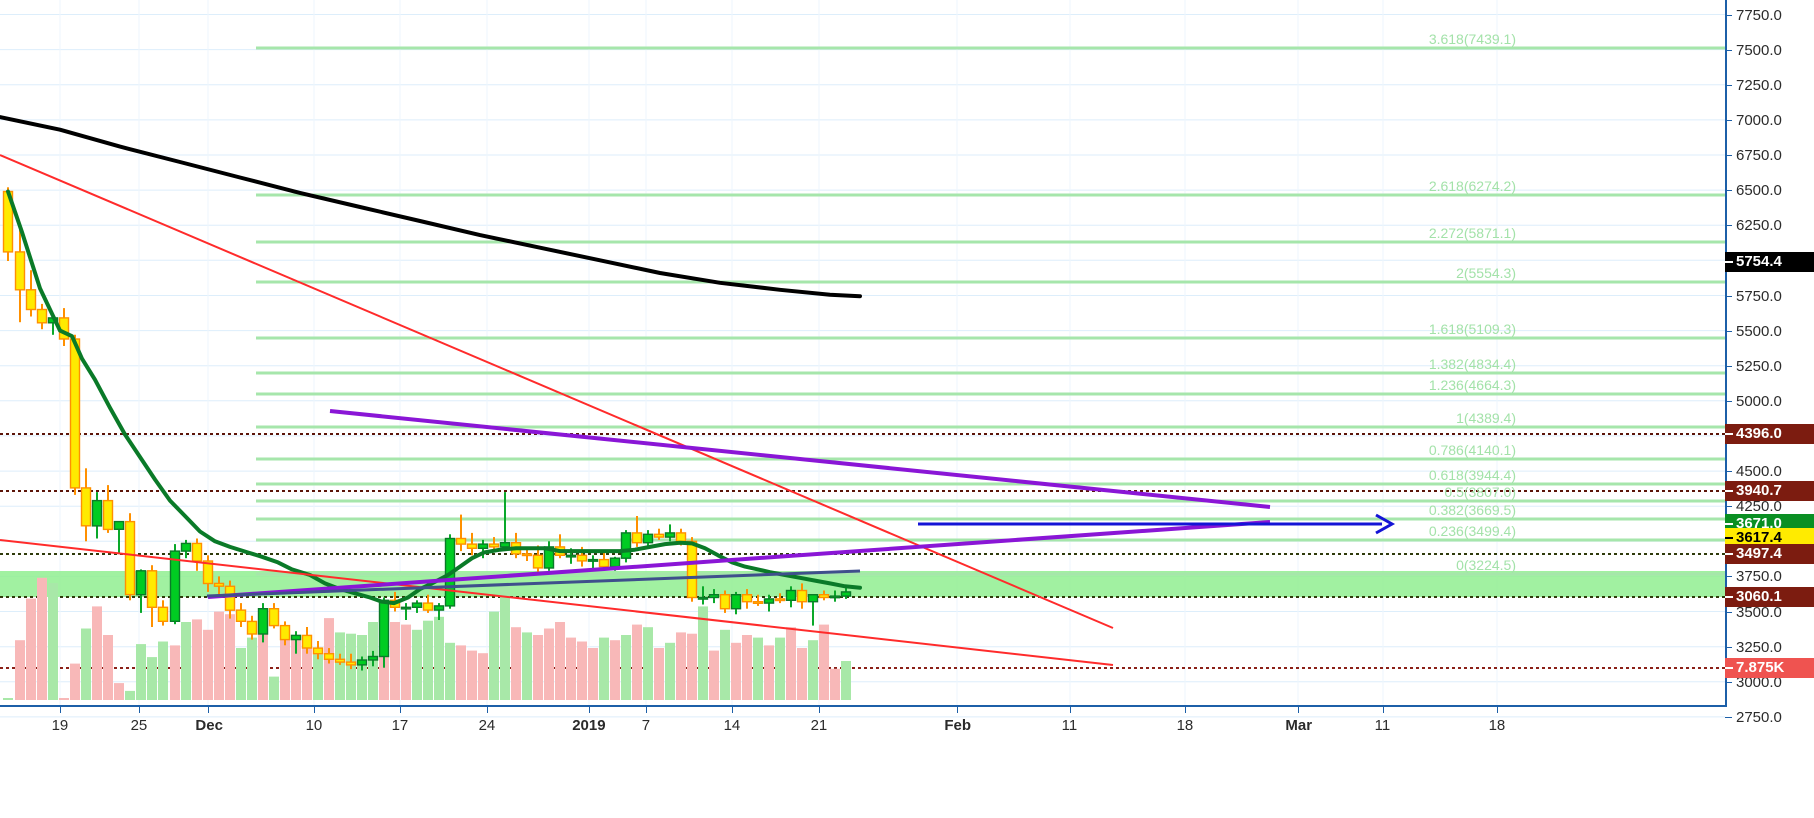 This screenshot has height=818, width=1814. What do you see at coordinates (1769, 538) in the screenshot?
I see `ma-yellow-label: 3617.4` at bounding box center [1769, 538].